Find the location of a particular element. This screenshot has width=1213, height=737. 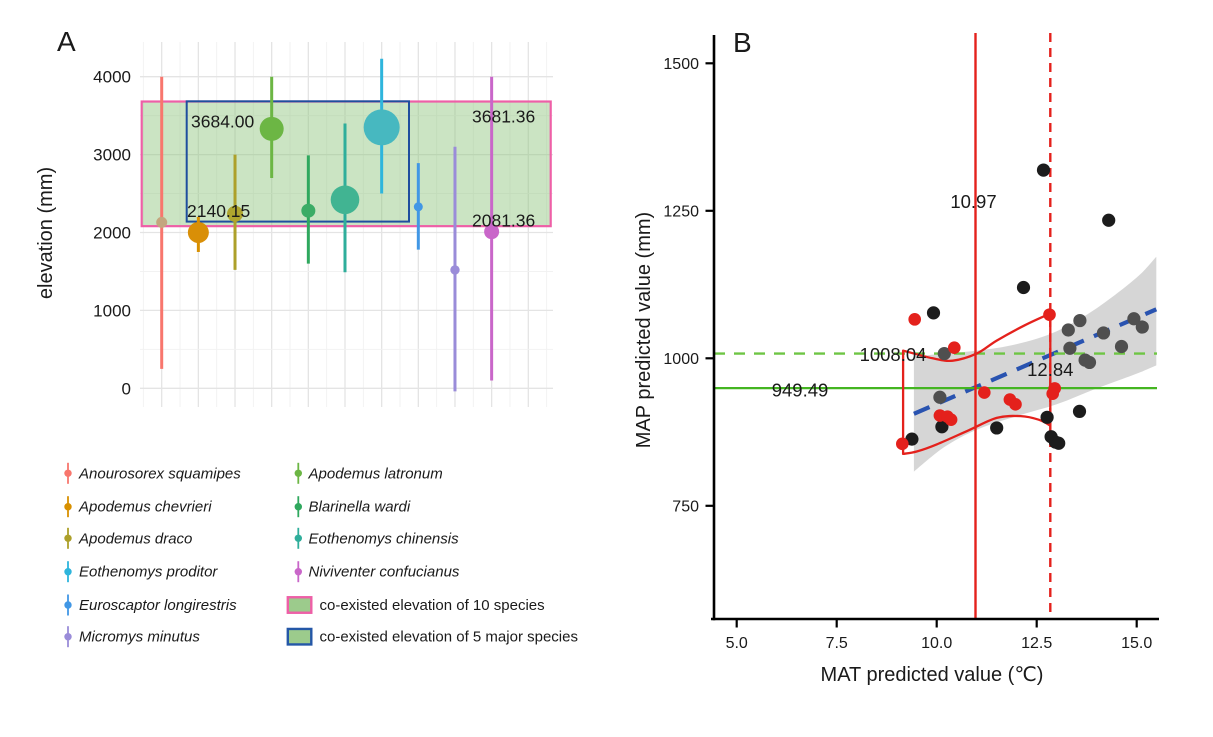

annotation-5major-low: 2140.15 is located at coordinates (218, 211).